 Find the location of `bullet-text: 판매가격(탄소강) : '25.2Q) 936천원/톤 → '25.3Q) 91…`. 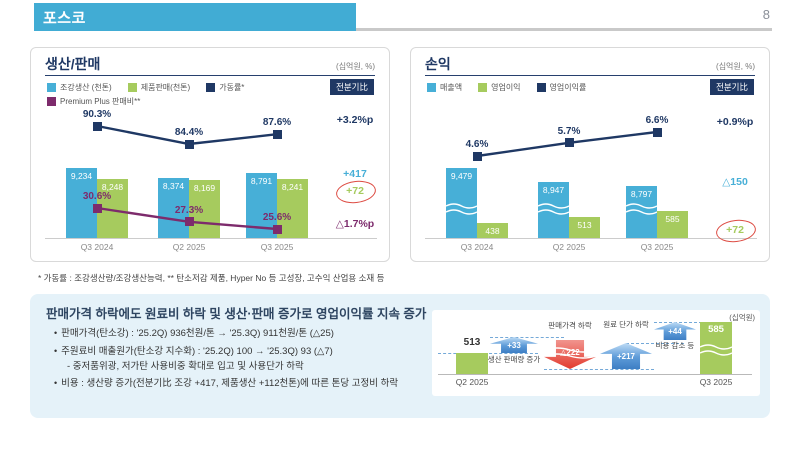

bullet-text: 판매가격(탄소강) : '25.2Q) 936천원/톤 → '25.3Q) 91… is located at coordinates (197, 333).